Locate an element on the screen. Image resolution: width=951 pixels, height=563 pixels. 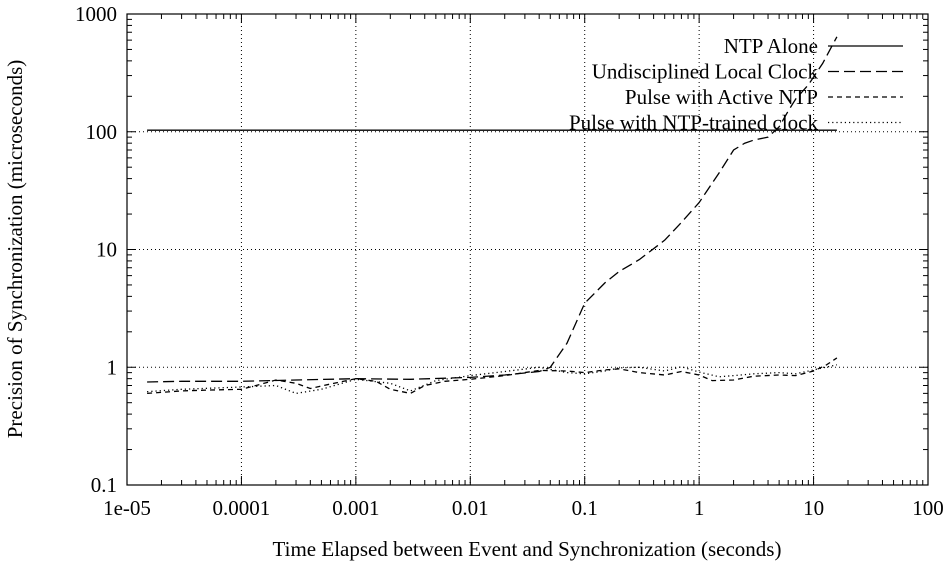
y-tick-label: 1 is located at coordinates (112, 367).